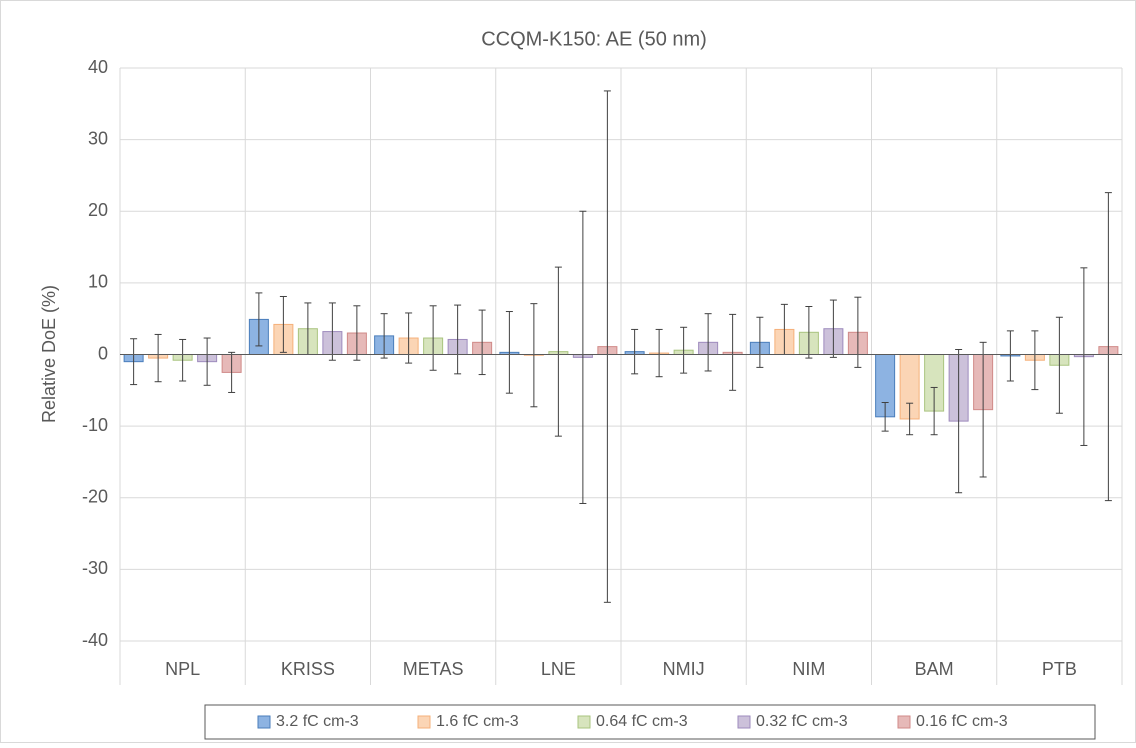 This screenshot has width=1136, height=748. I want to click on y-tick-label: 10, so click(98, 282).